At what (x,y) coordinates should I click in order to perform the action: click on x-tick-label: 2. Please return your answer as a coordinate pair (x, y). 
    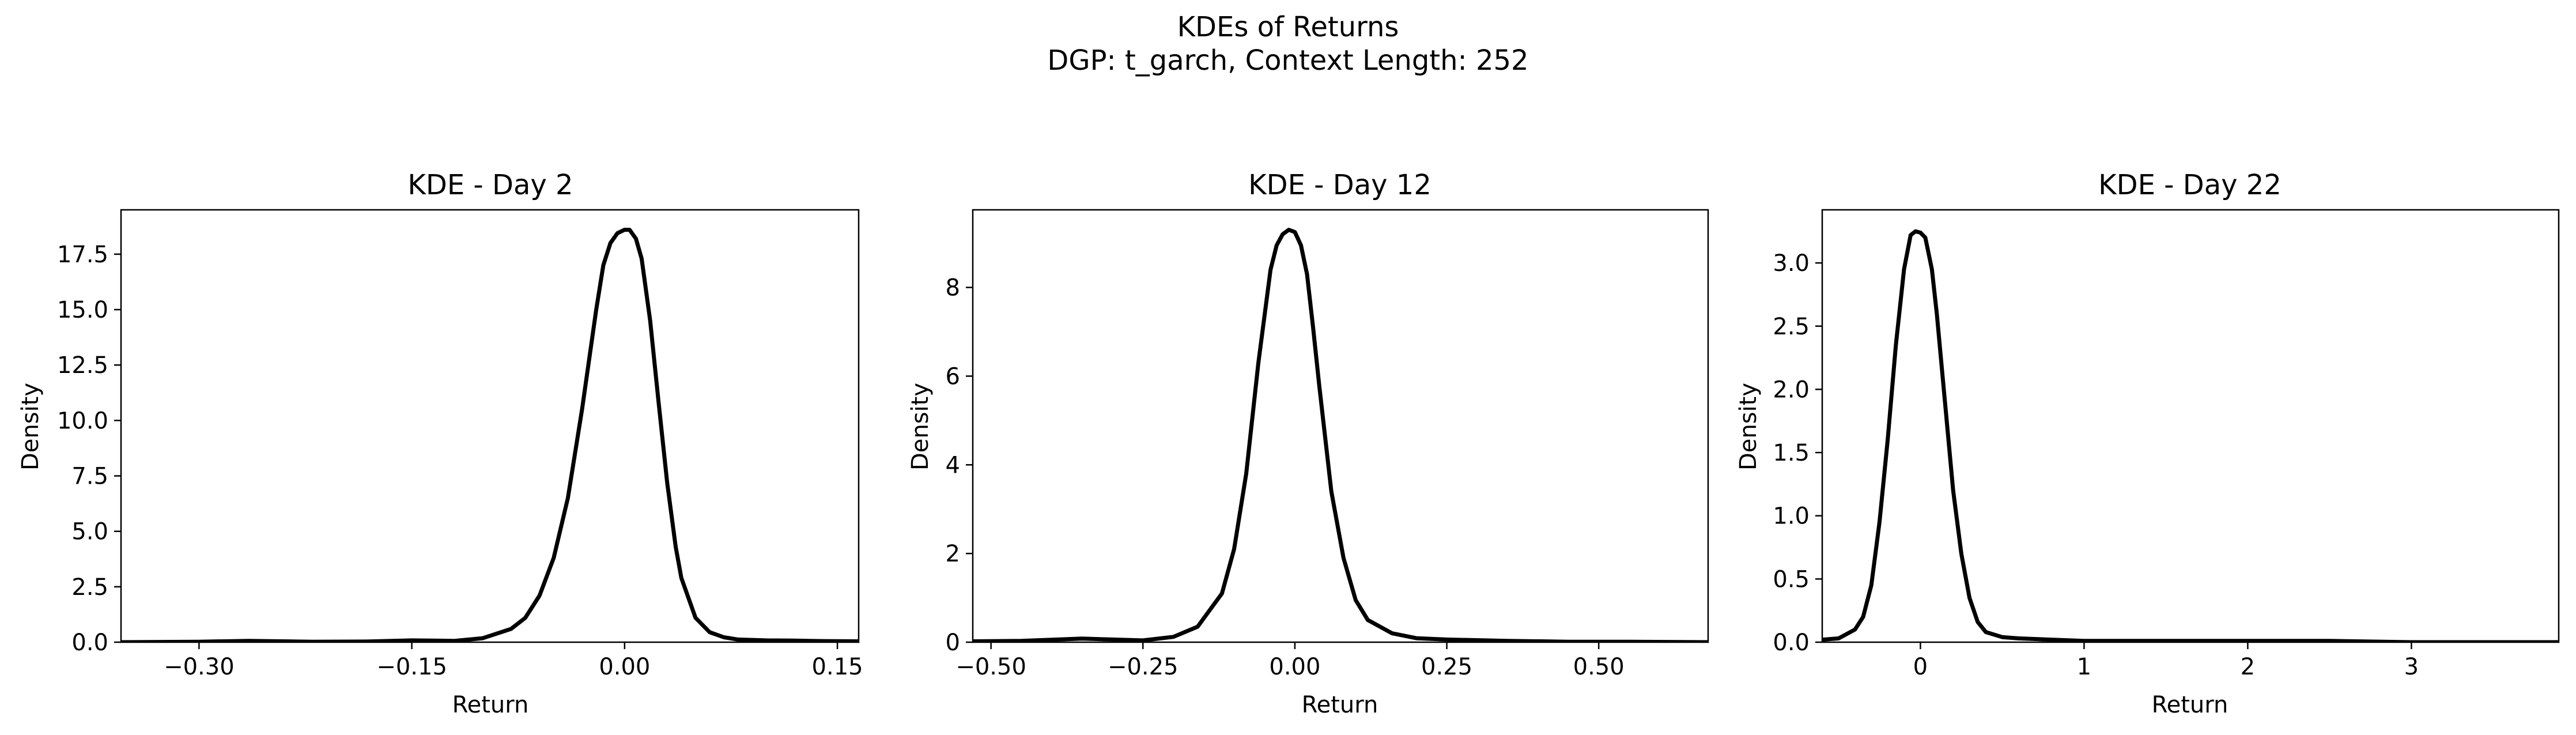
    Looking at the image, I should click on (2248, 667).